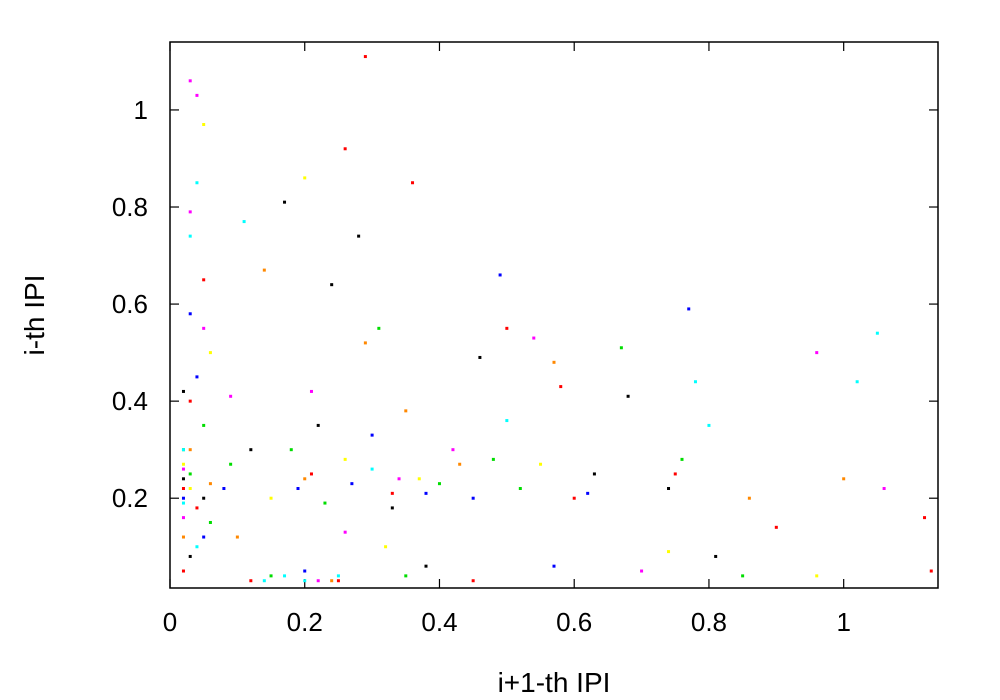 This screenshot has height=700, width=1000. What do you see at coordinates (305, 622) in the screenshot?
I see `x-tick-label: 0.2` at bounding box center [305, 622].